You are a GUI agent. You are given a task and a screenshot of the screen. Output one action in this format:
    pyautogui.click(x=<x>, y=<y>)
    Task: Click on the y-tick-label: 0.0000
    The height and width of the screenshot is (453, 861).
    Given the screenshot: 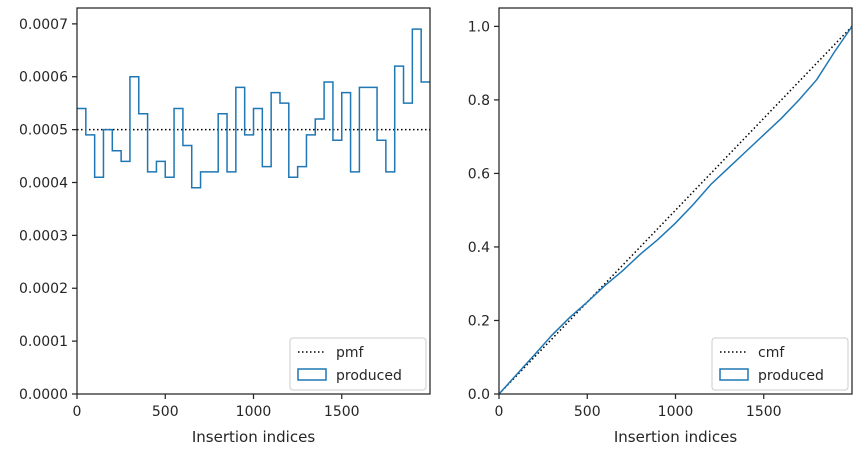 What is the action you would take?
    pyautogui.click(x=43, y=395)
    